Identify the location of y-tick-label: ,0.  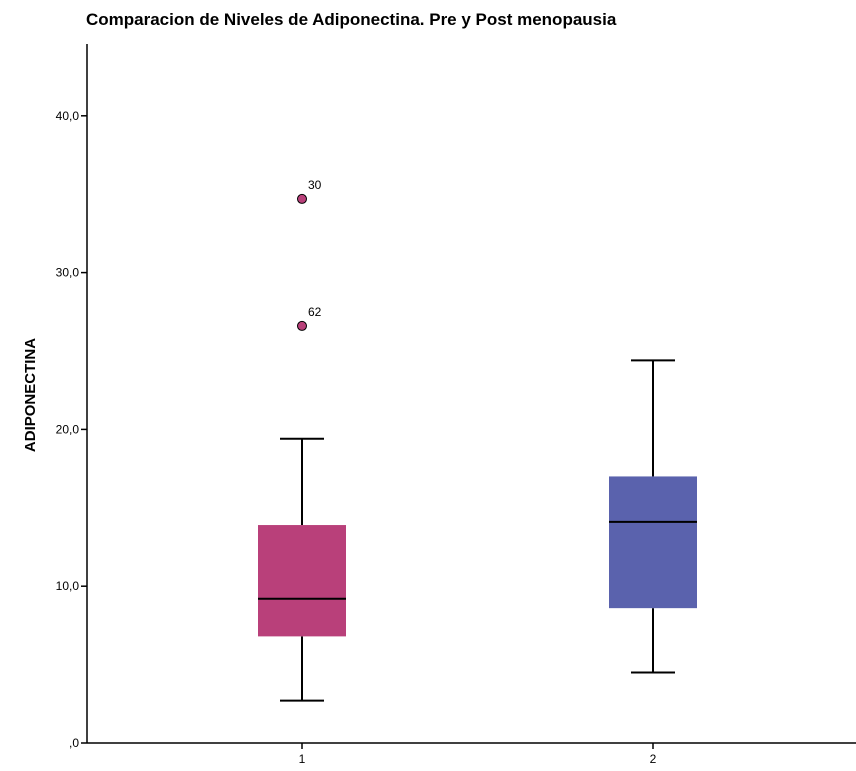
(74, 743).